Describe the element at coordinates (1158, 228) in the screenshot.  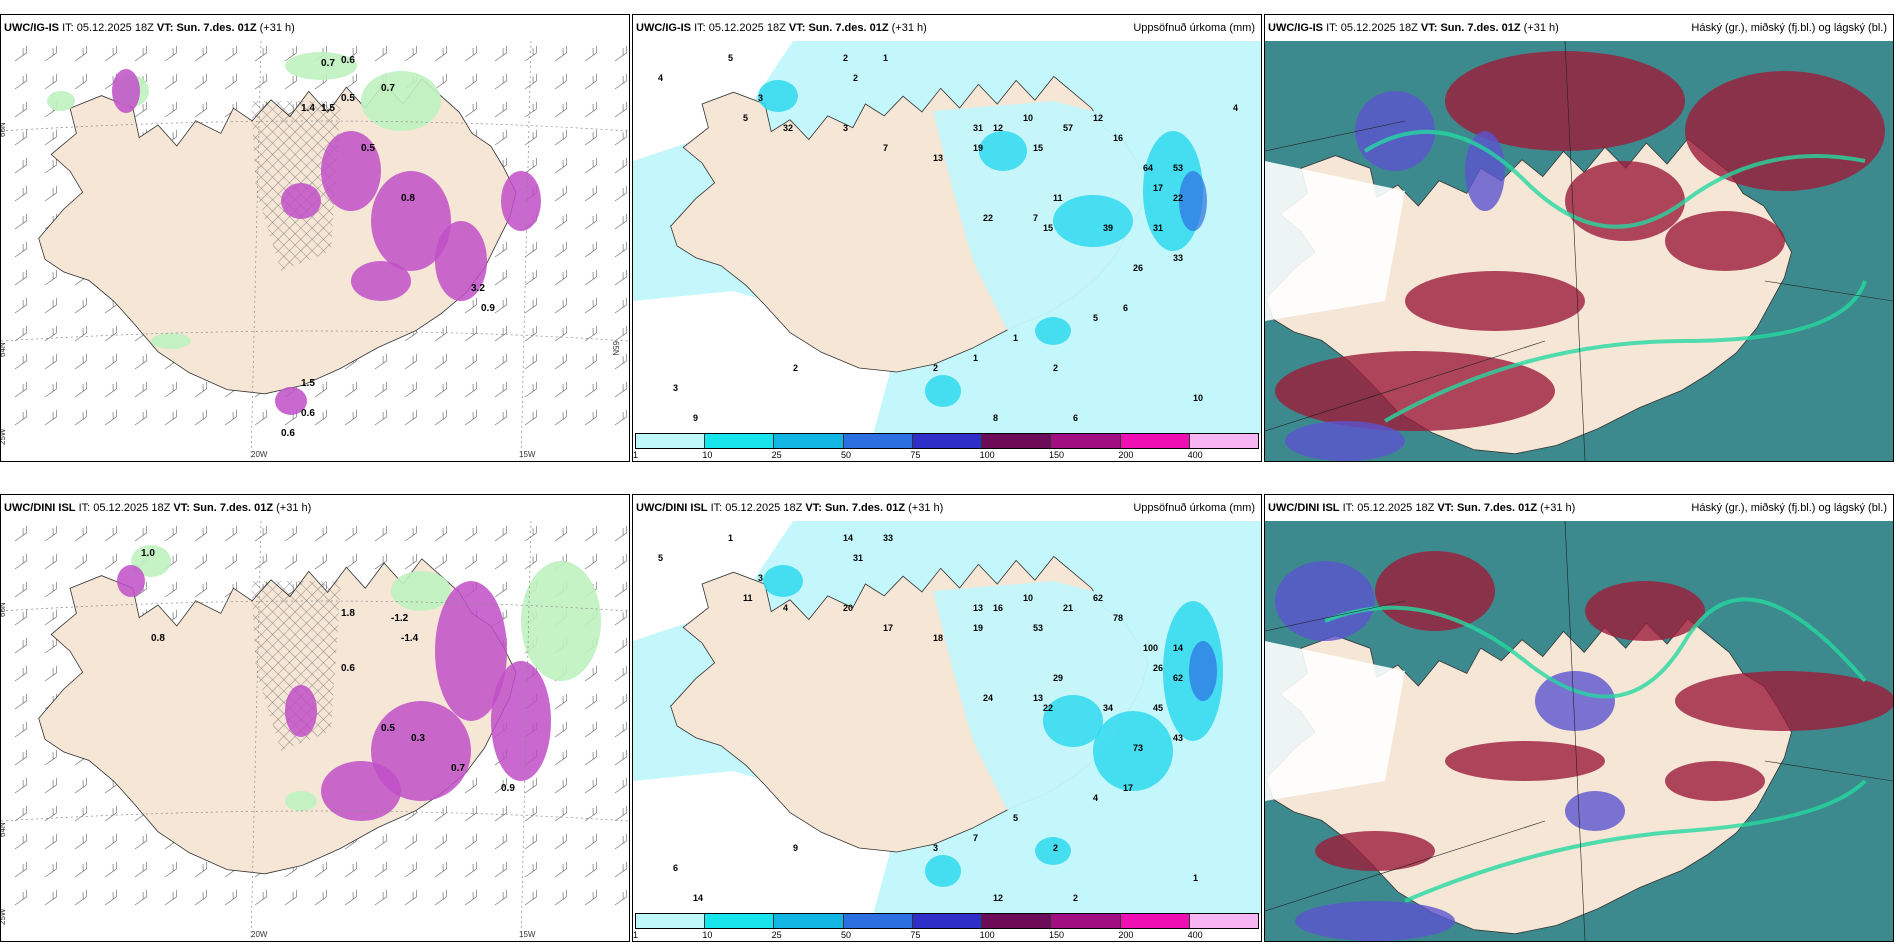
I see `precip-value: 31` at that location.